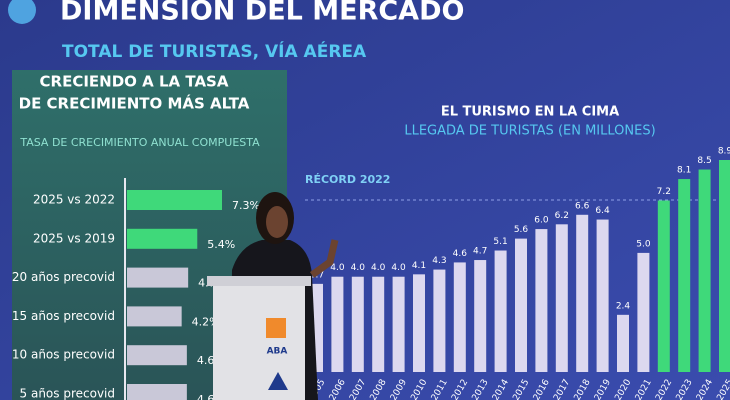  What do you see at coordinates (529, 131) in the screenshot?
I see `chart-subtitle: LLEGADA DE TURISTAS (EN MILLONES)` at bounding box center [529, 131].